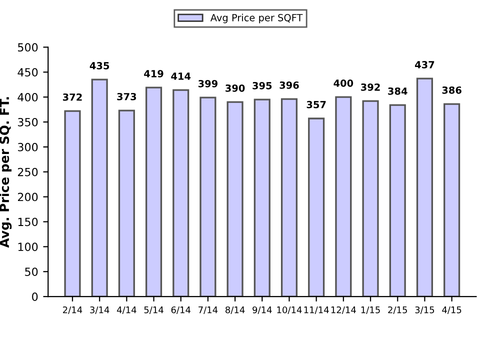 The height and width of the screenshot is (337, 481). I want to click on y-tick-label: 500, so click(28, 47).